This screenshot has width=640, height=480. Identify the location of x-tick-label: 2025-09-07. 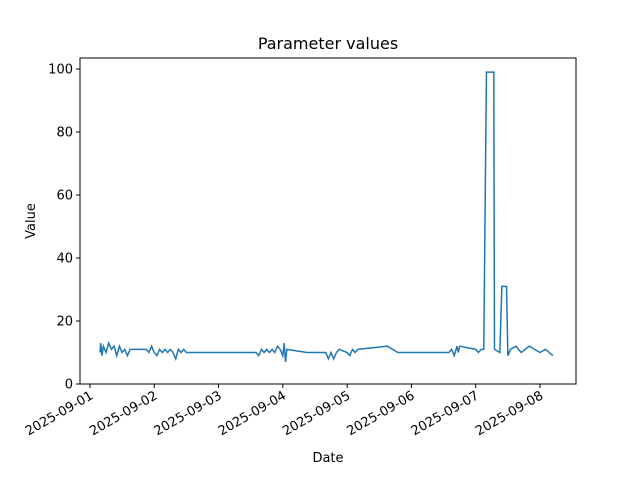
(445, 413).